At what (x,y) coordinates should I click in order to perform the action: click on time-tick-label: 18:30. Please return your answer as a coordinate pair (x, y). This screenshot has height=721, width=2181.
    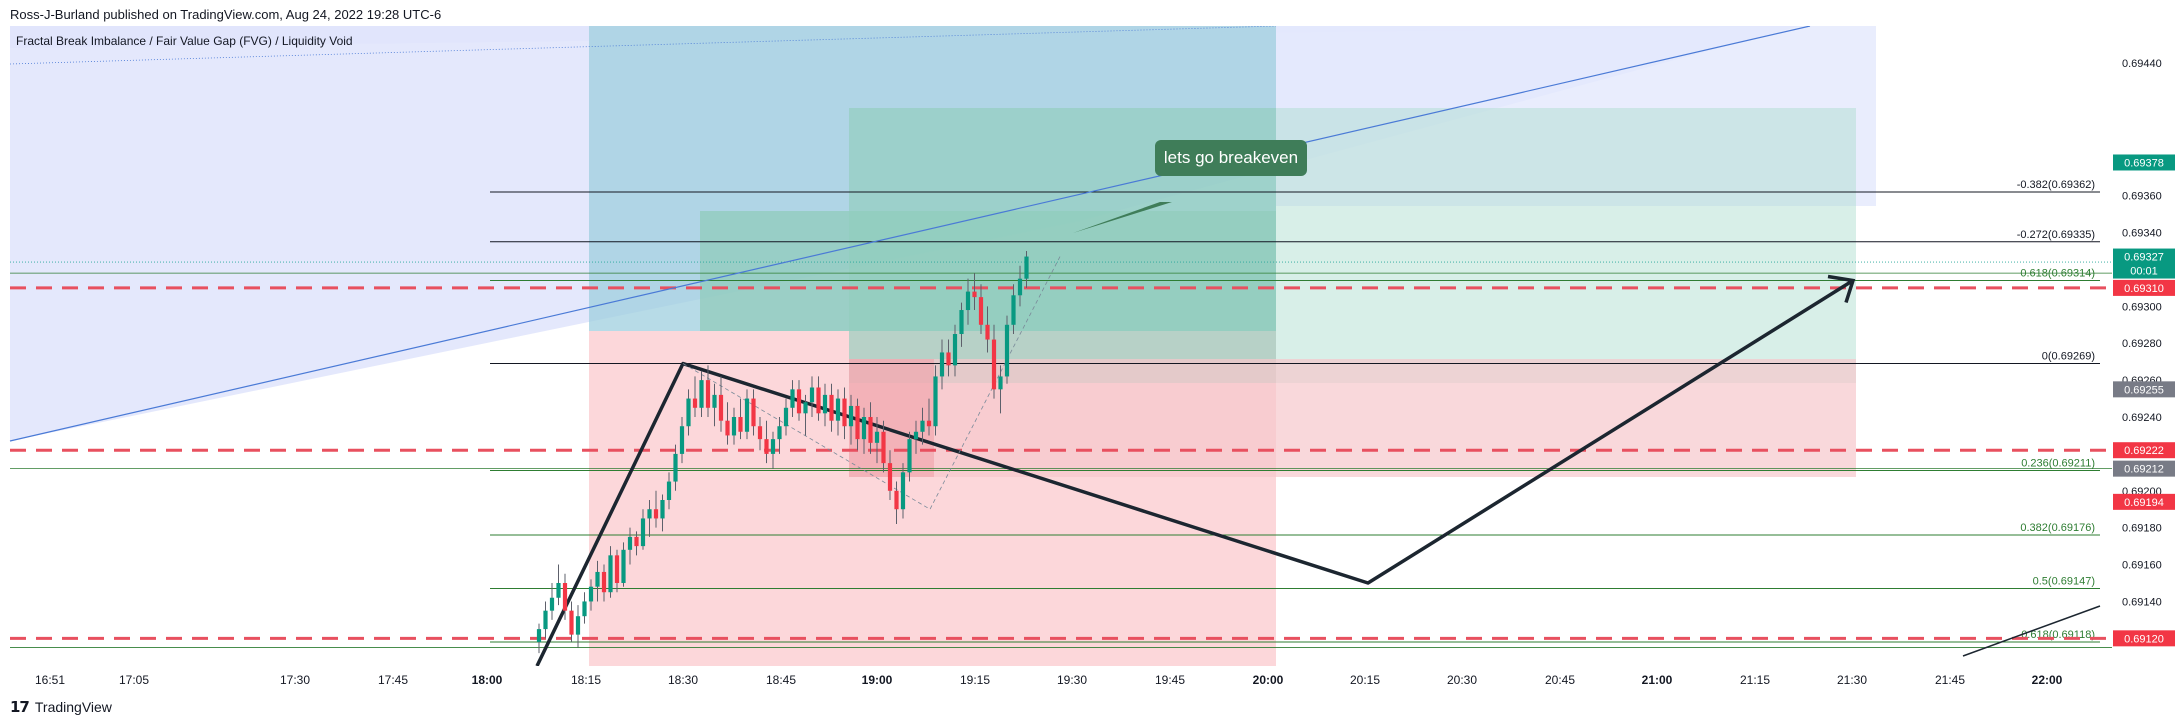
    Looking at the image, I should click on (683, 680).